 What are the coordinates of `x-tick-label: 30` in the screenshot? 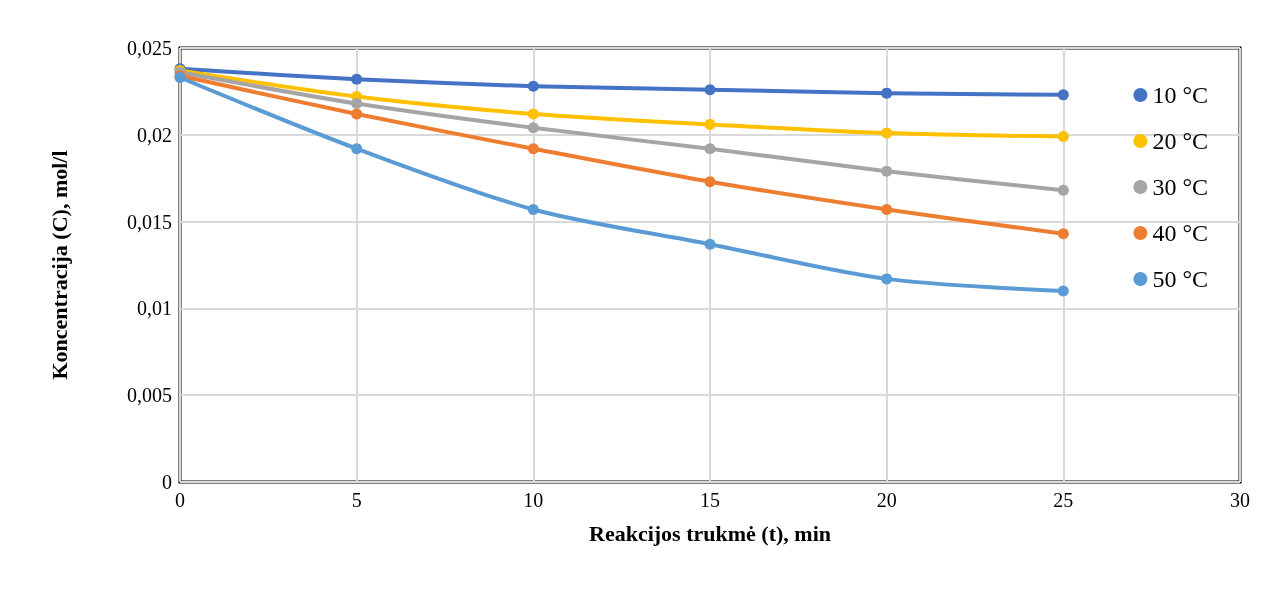 It's located at (1240, 500).